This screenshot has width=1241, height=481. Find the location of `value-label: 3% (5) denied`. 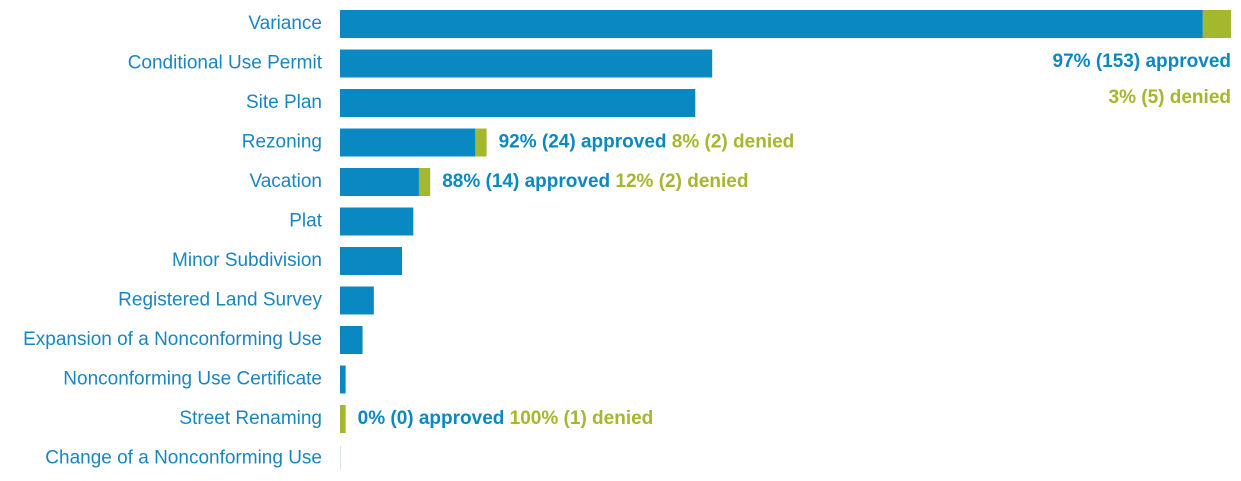

value-label: 3% (5) denied is located at coordinates (1170, 97).